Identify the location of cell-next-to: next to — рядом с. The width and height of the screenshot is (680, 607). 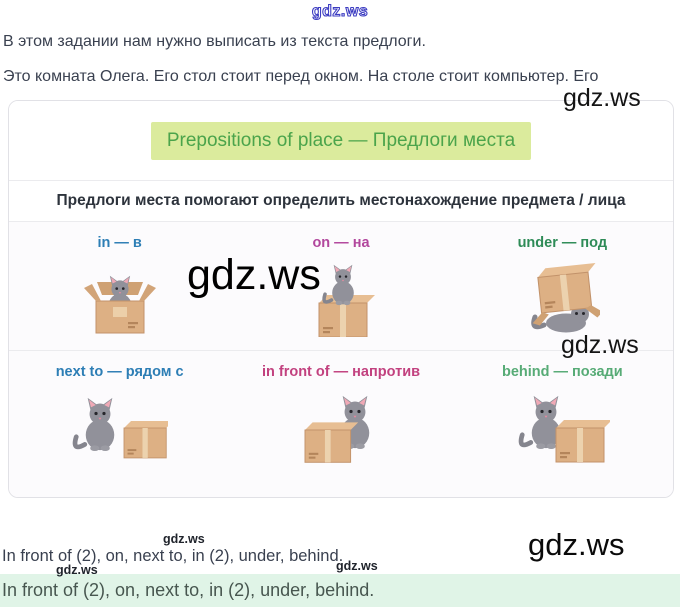
(119, 424).